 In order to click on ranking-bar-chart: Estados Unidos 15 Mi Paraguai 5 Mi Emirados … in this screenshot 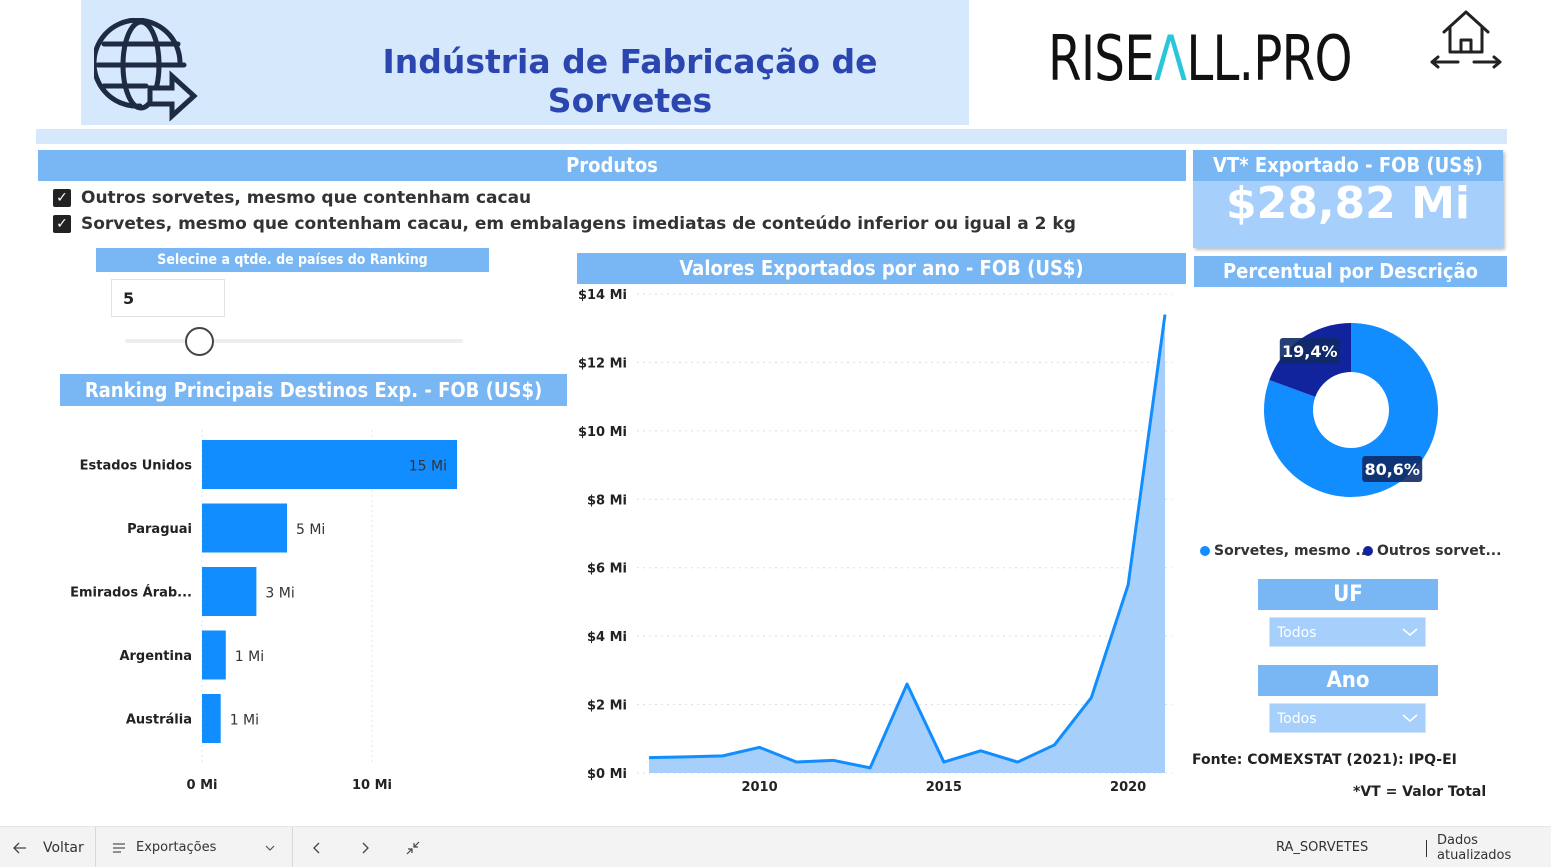, I will do `click(263, 611)`.